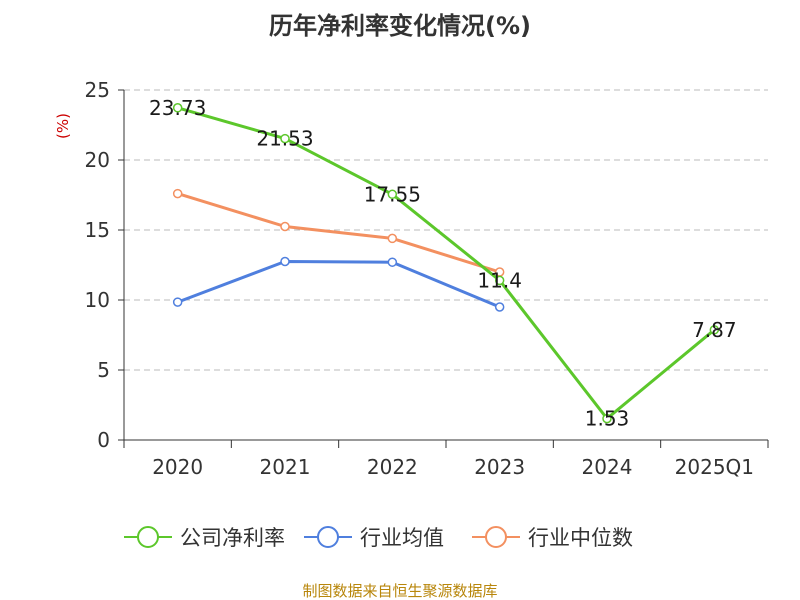 The width and height of the screenshot is (800, 600). I want to click on chart-title: 历年净利率变化情况(%), so click(400, 26).